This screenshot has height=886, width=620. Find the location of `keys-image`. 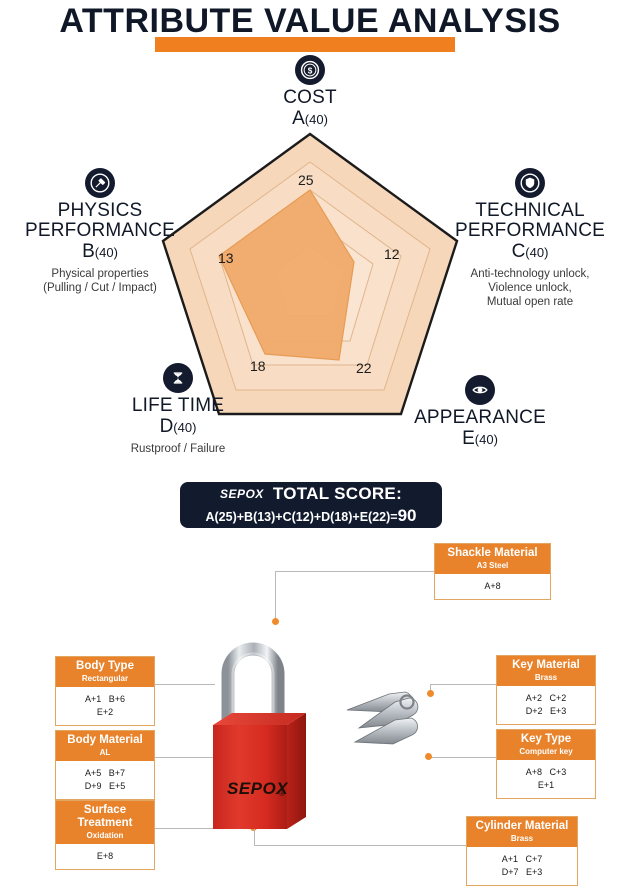

keys-image is located at coordinates (392, 722).